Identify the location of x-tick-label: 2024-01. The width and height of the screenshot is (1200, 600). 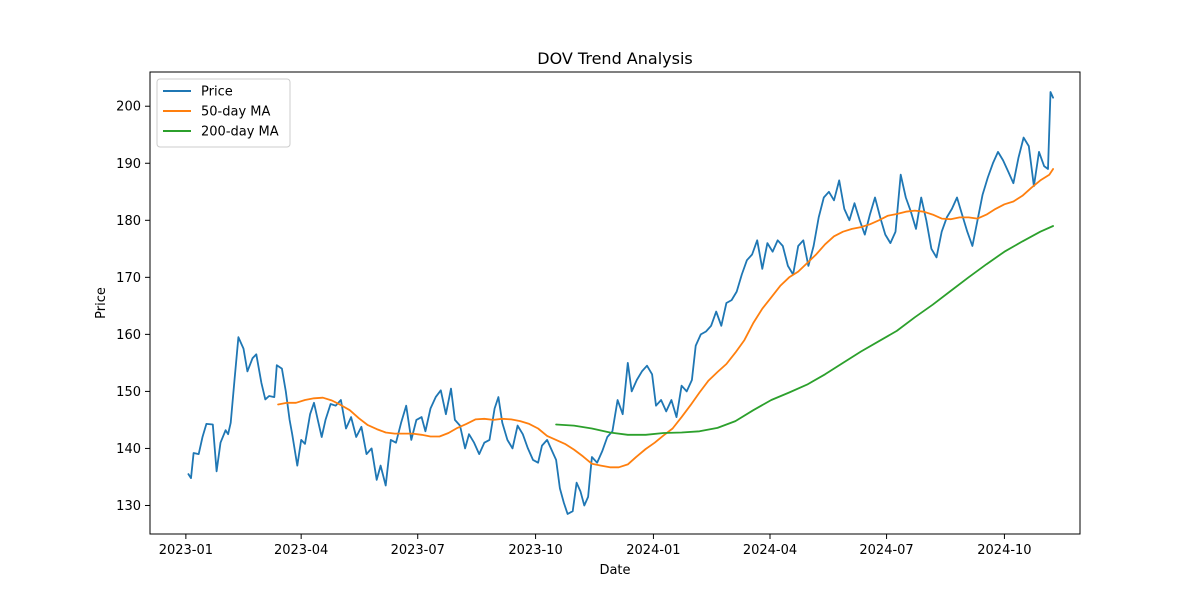
(653, 550).